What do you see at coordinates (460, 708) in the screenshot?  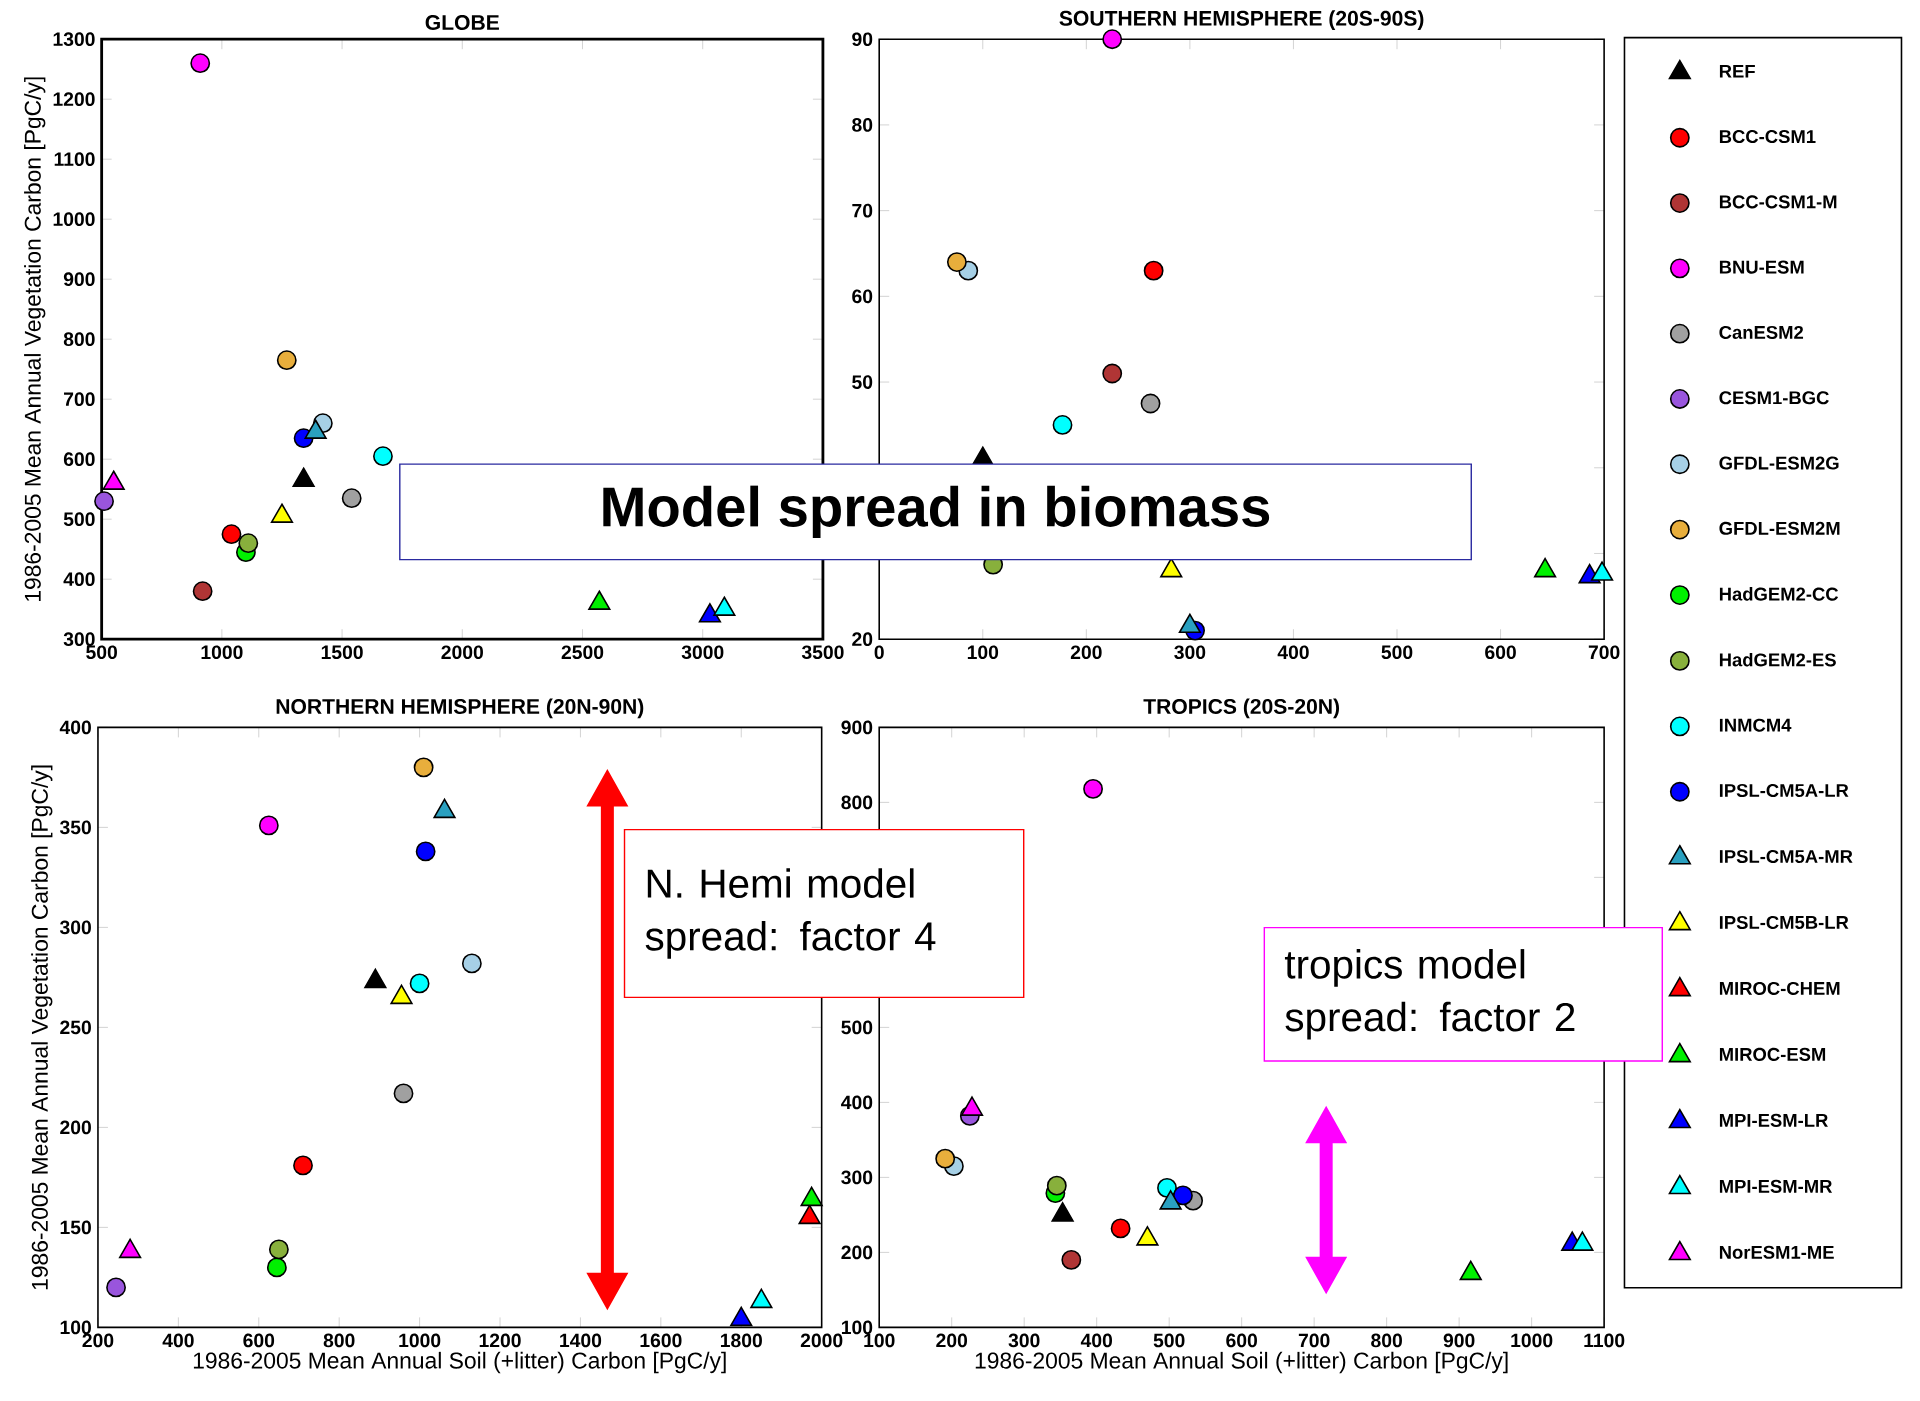 I see `chart-title: NORTHERN HEMISPHERE (20N-90N)` at bounding box center [460, 708].